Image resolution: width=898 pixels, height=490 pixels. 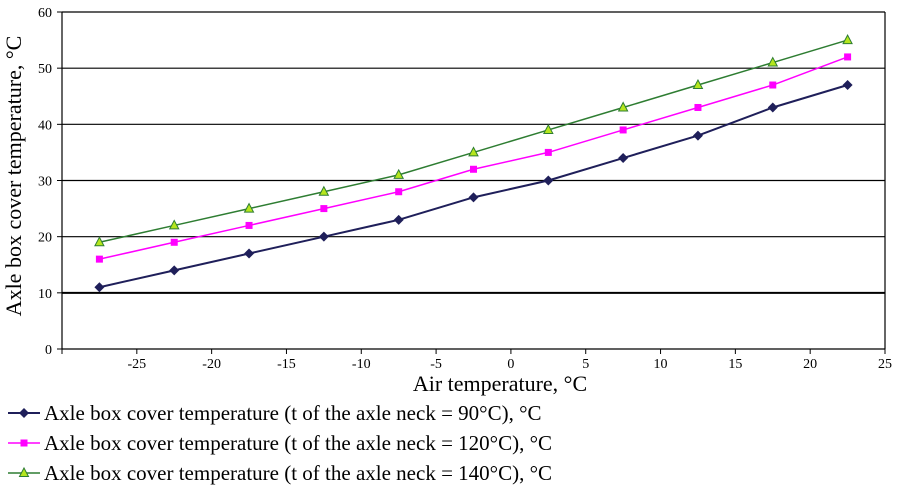 What do you see at coordinates (45, 294) in the screenshot?
I see `y-tick-label: 10` at bounding box center [45, 294].